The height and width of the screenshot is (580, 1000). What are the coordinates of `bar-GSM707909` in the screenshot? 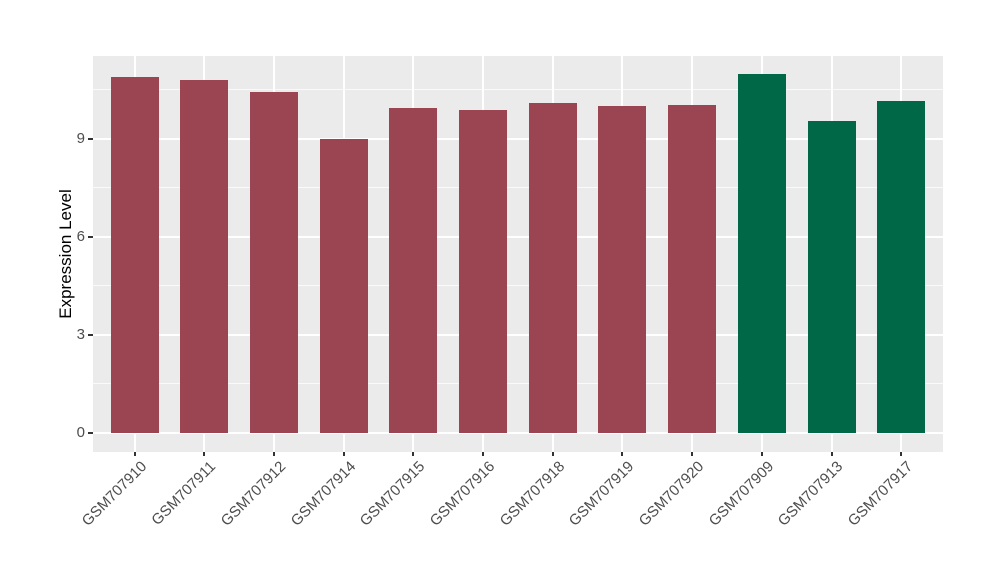 It's located at (761, 253).